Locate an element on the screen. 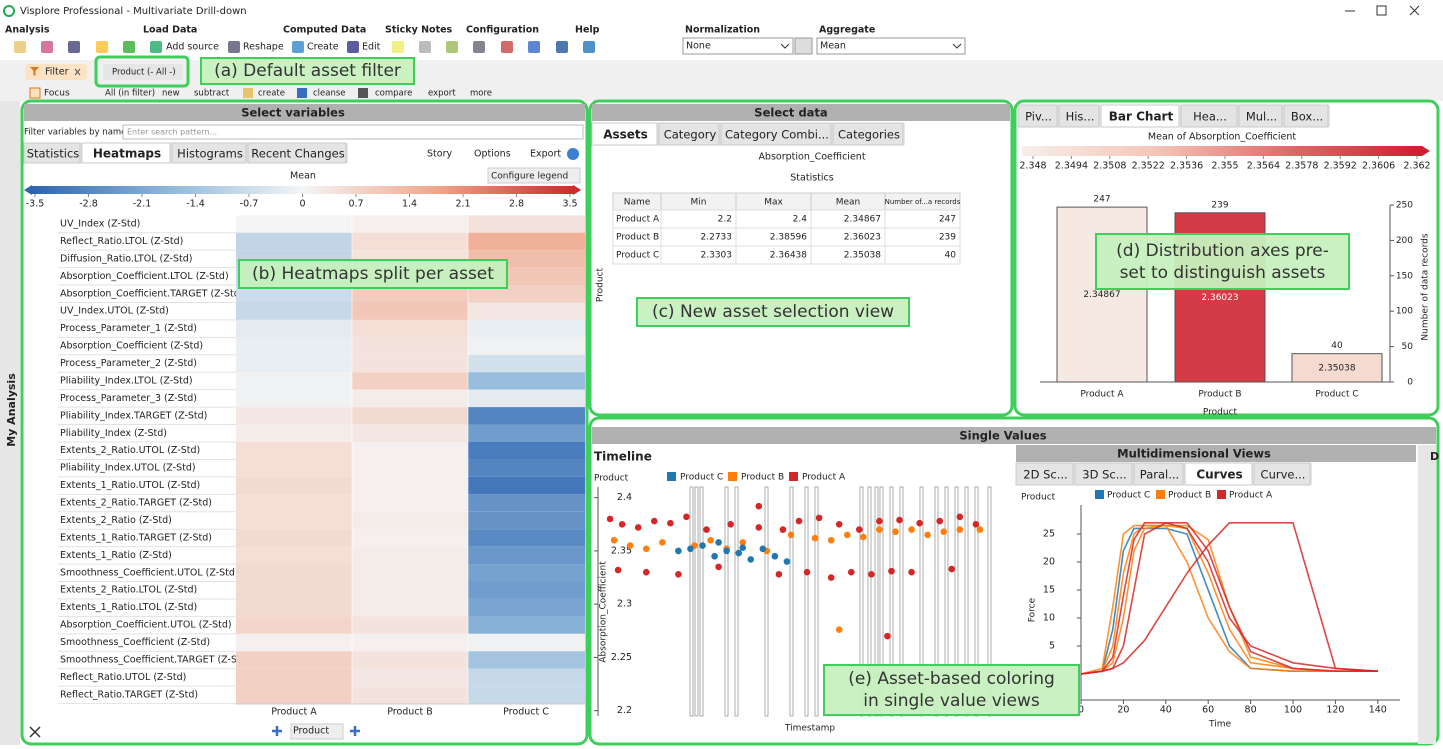  variable-label: Process_Parameter_3 (Z-Std) is located at coordinates (128, 398).